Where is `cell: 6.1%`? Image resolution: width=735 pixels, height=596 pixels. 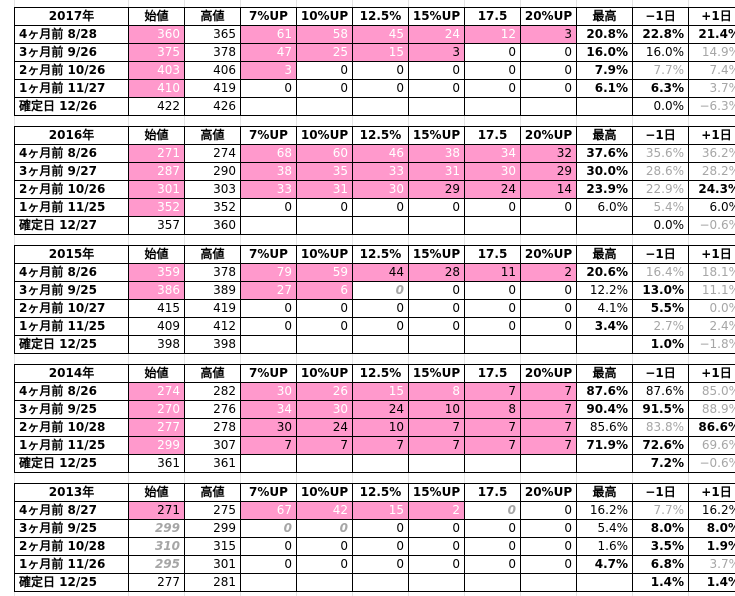 cell: 6.1% is located at coordinates (604, 88).